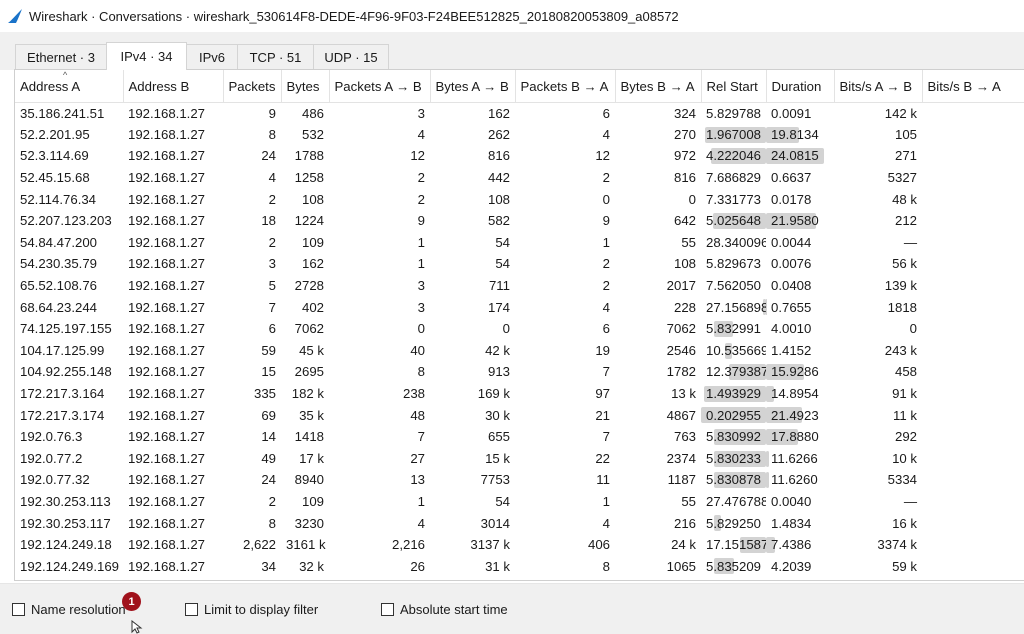  What do you see at coordinates (681, 350) in the screenshot?
I see `table-cell: 2546` at bounding box center [681, 350].